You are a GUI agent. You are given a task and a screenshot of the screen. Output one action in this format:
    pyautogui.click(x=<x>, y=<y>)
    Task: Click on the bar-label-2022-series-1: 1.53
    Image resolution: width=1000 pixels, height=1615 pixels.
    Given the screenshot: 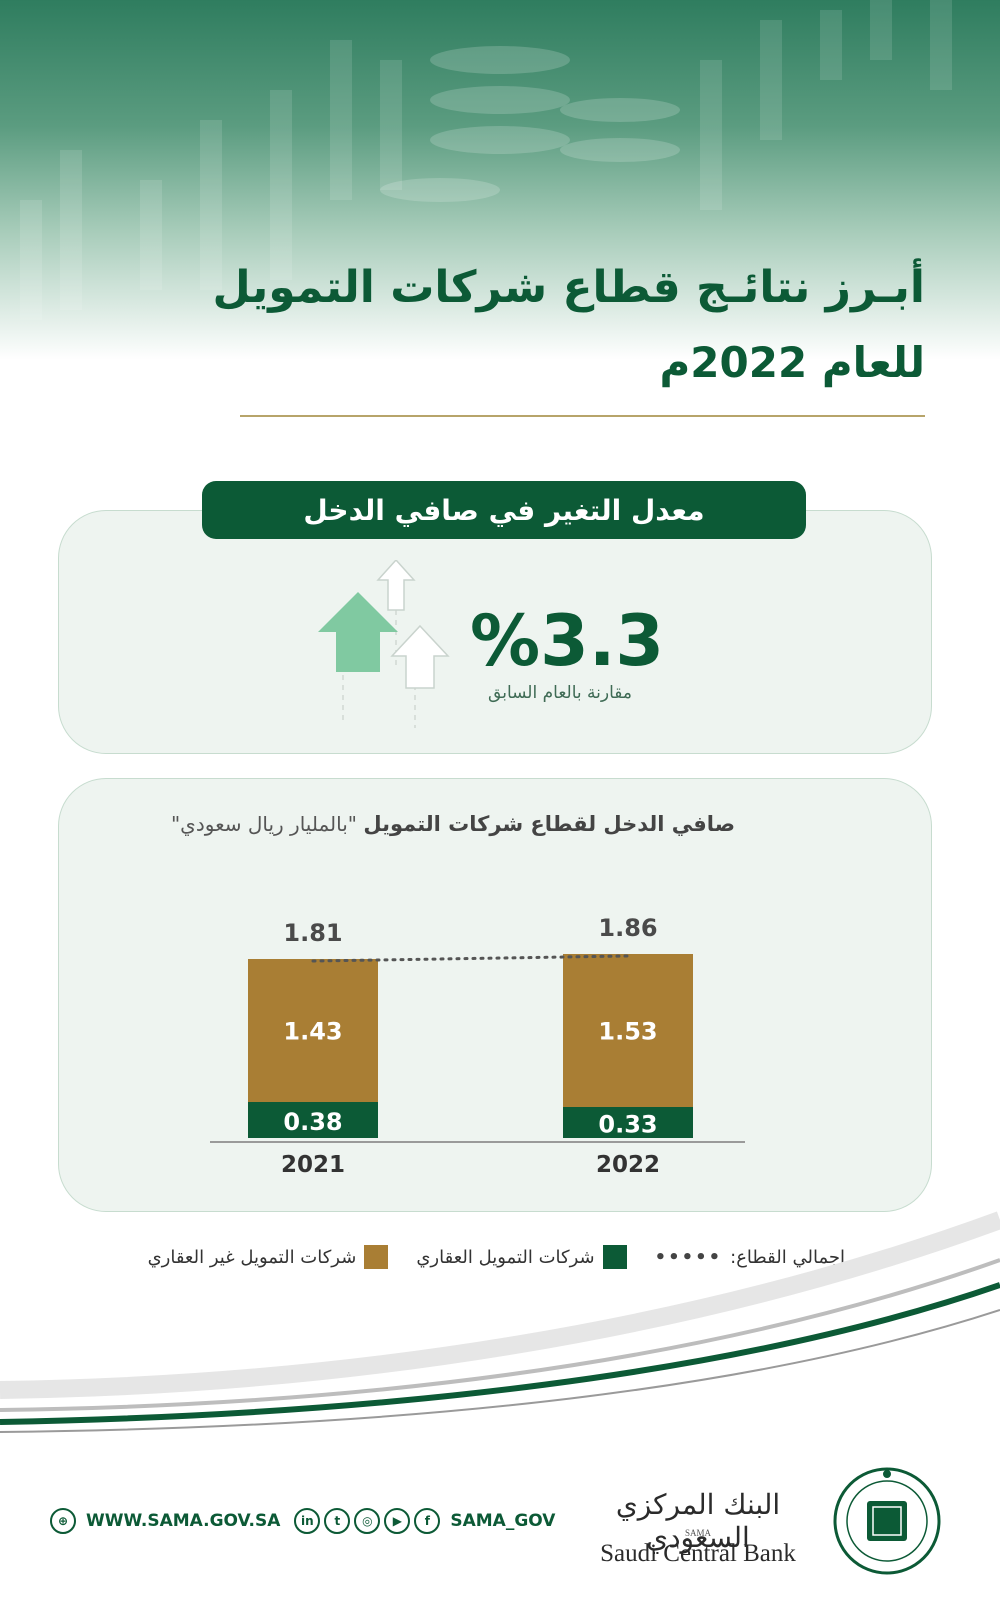 What is the action you would take?
    pyautogui.click(x=627, y=1032)
    